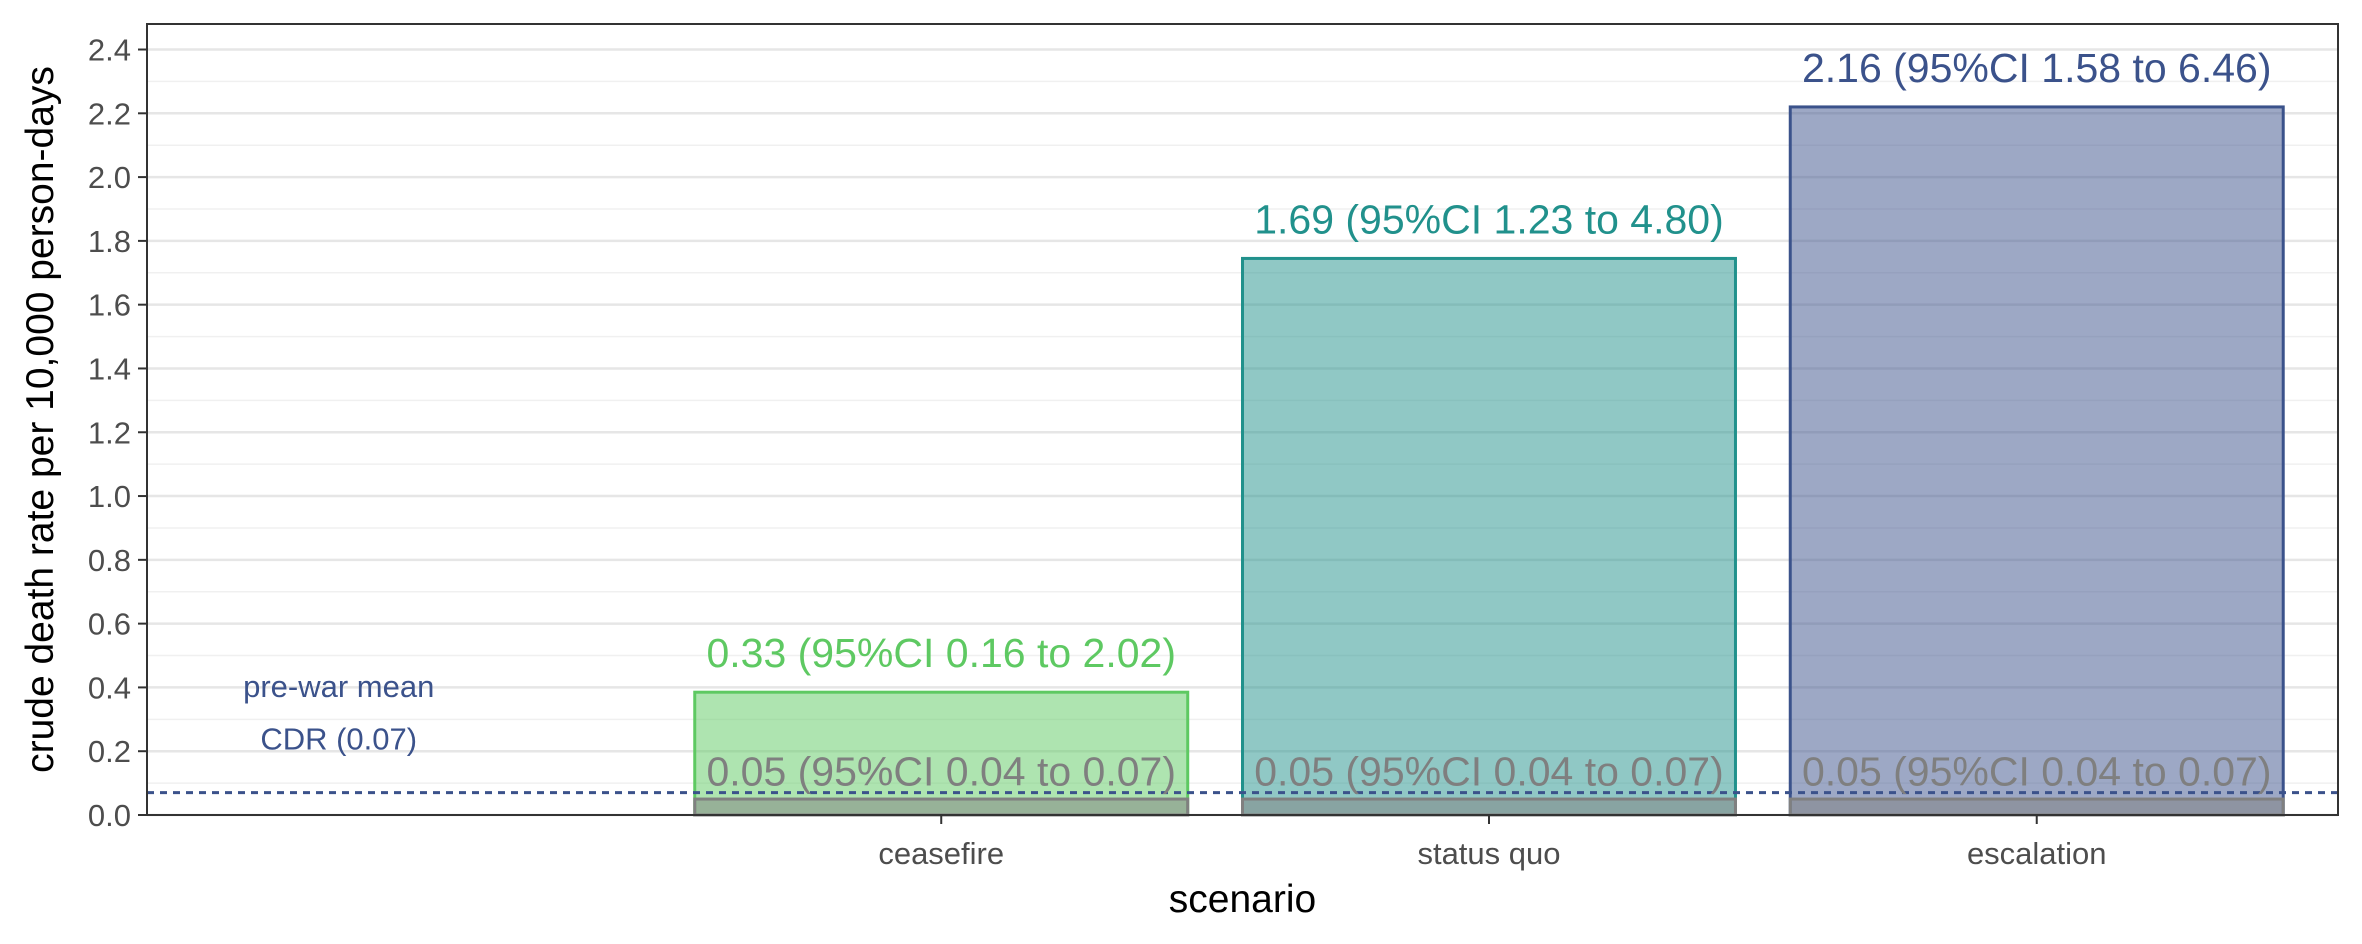  I want to click on reference-label-line1: pre-war mean, so click(338, 686).